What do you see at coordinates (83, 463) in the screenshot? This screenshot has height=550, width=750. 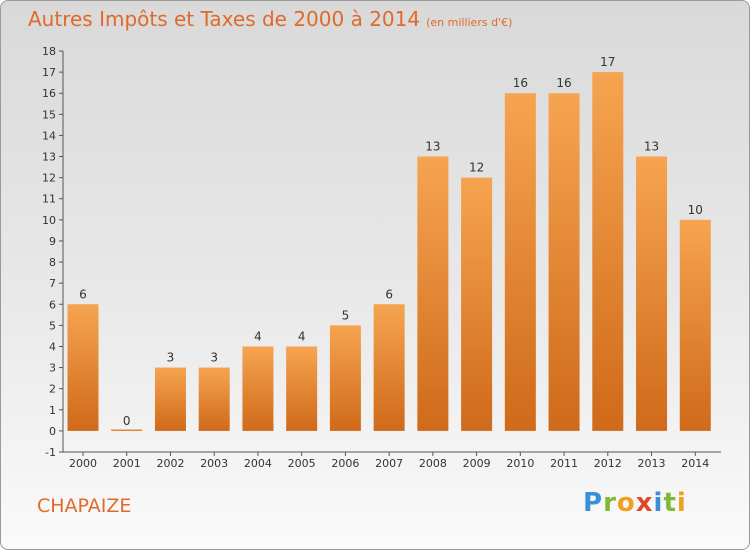 I see `x-tick-label: 2000` at bounding box center [83, 463].